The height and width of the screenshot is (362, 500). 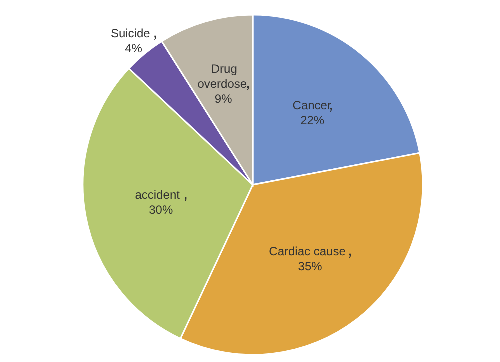 I want to click on slice-label: Drug overdose, so click(x=223, y=76).